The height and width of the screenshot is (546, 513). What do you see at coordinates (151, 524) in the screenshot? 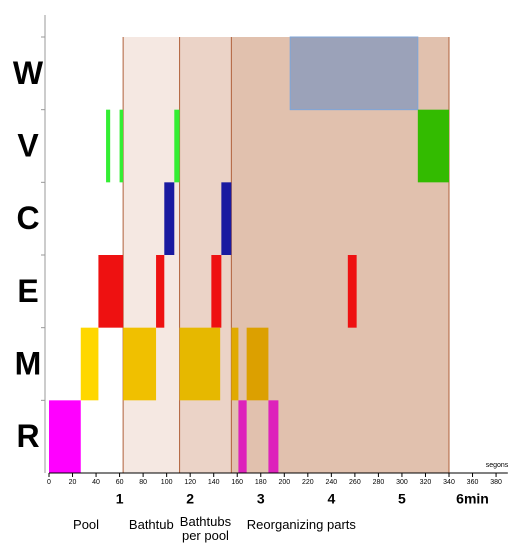
I see `phase-label: Bathtub` at bounding box center [151, 524].